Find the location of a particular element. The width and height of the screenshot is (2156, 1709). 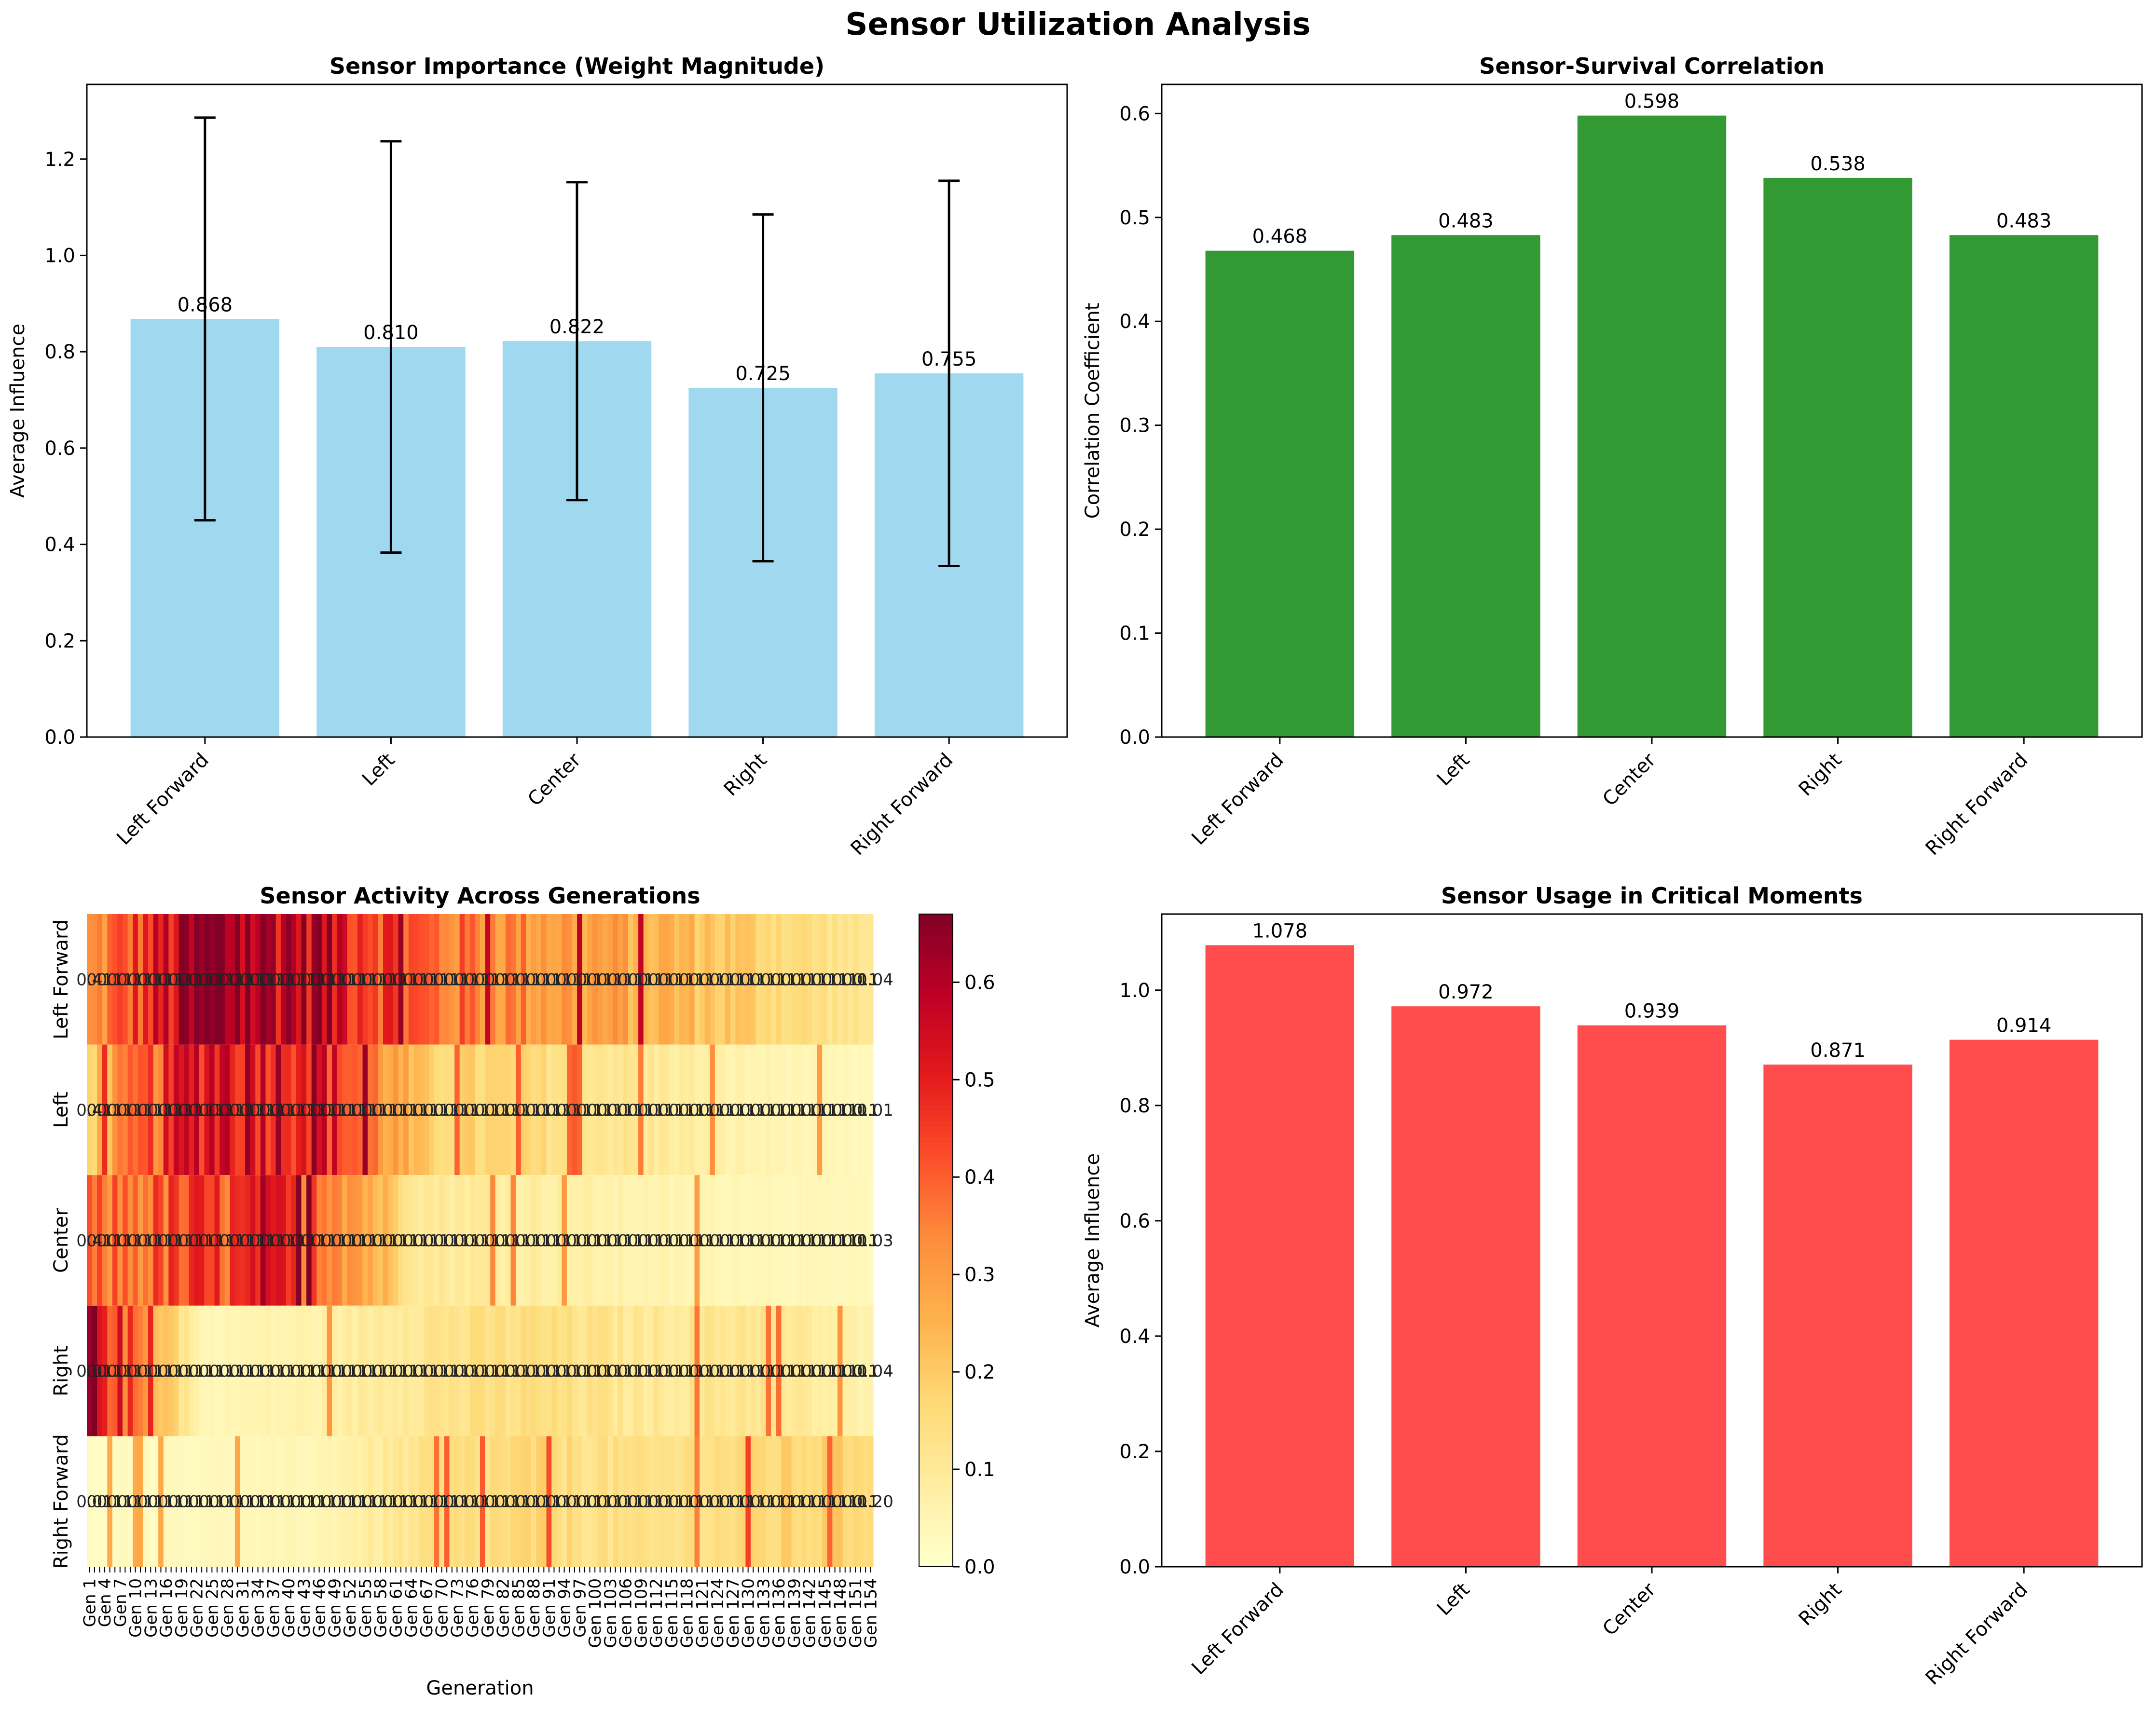

y-tick-label-left: Left is located at coordinates (61, 1110).